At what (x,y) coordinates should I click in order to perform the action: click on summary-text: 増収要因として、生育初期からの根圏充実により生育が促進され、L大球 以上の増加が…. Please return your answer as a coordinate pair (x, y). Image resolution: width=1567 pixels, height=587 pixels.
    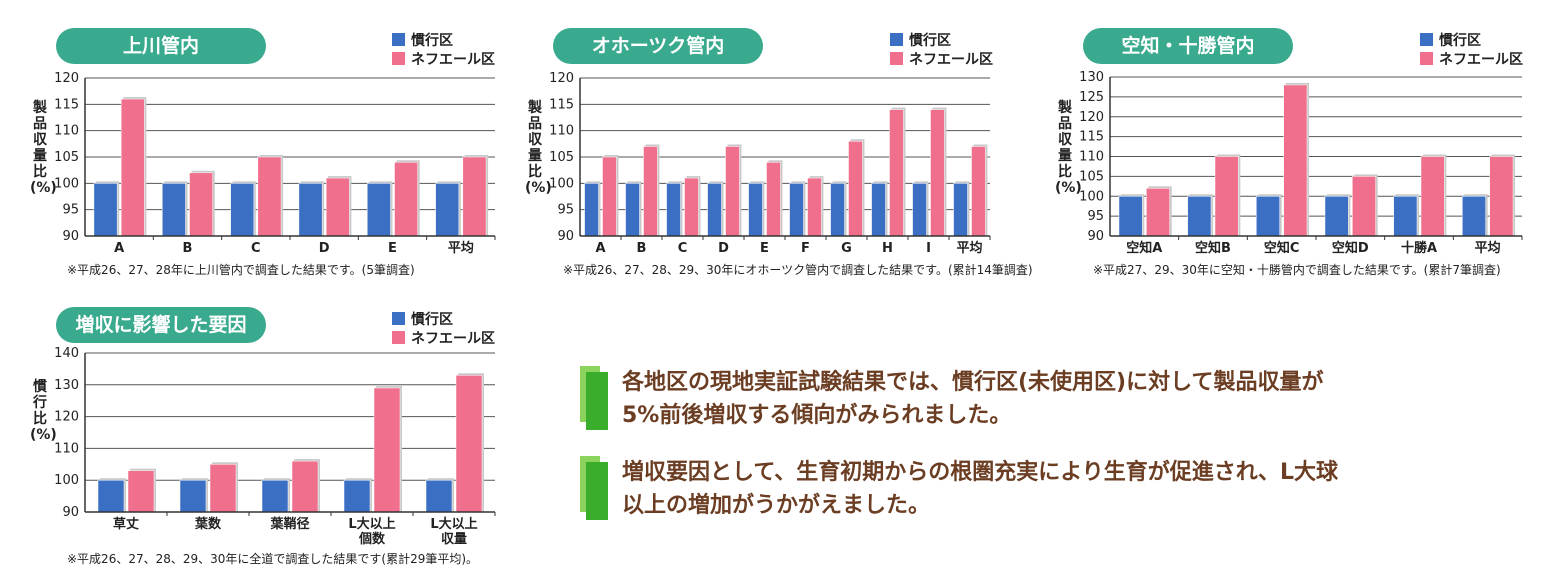
    Looking at the image, I should click on (980, 489).